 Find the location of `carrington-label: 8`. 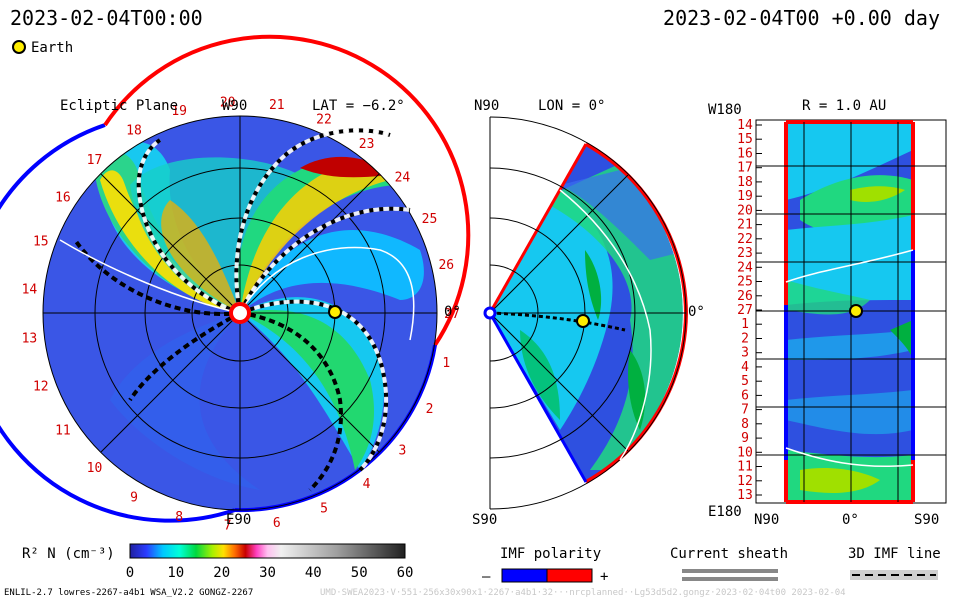

carrington-label: 8 is located at coordinates (179, 517).